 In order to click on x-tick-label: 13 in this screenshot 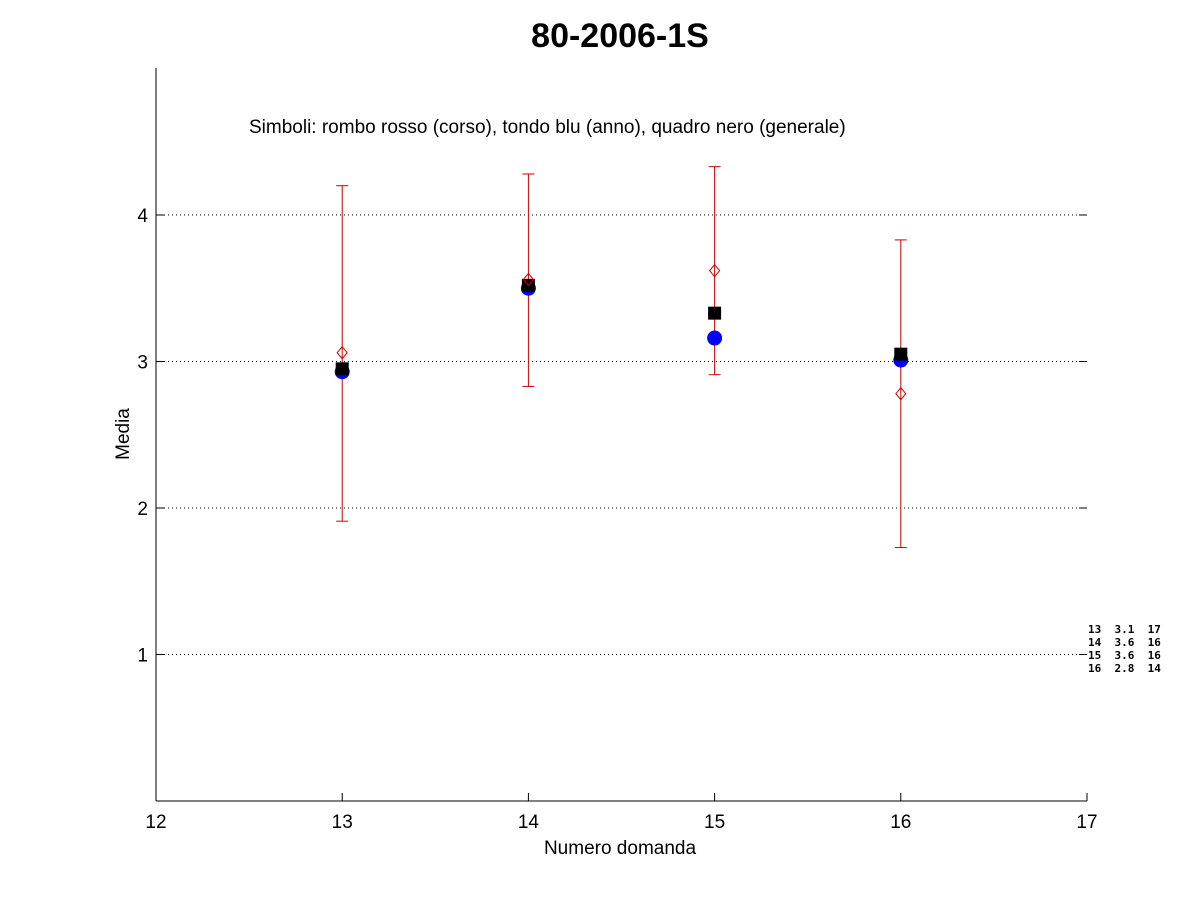, I will do `click(342, 822)`.